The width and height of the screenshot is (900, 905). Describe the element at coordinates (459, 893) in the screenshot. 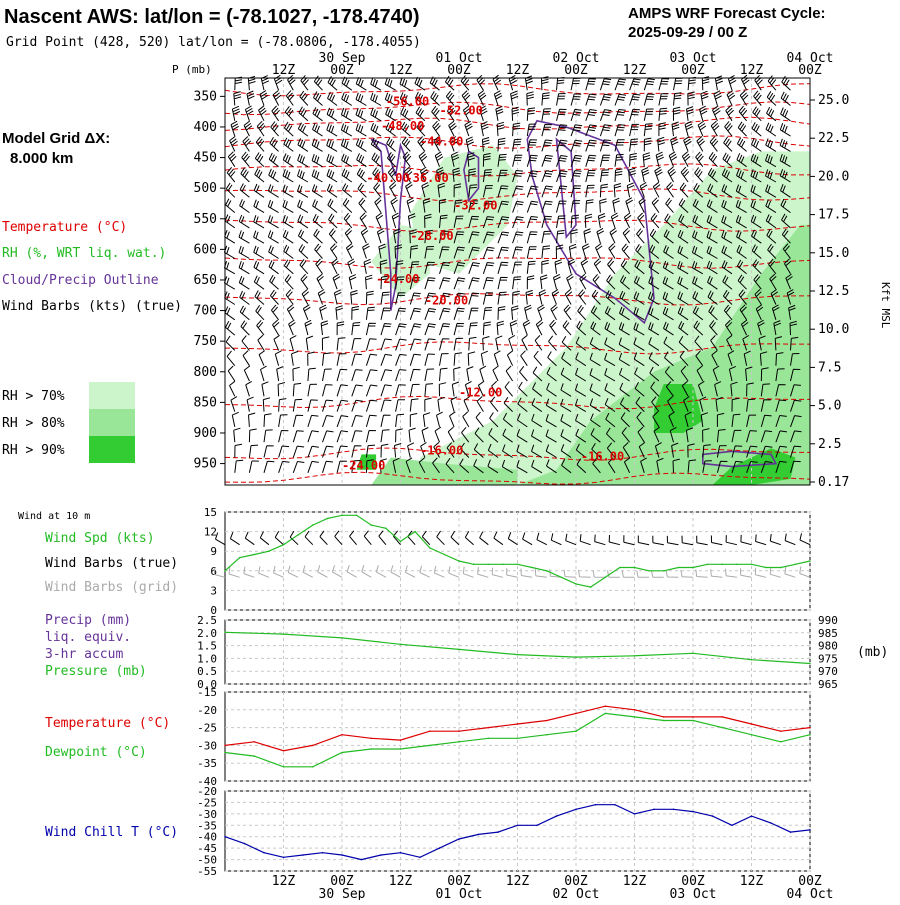

I see `bottom-day-label: 01 Oct` at that location.